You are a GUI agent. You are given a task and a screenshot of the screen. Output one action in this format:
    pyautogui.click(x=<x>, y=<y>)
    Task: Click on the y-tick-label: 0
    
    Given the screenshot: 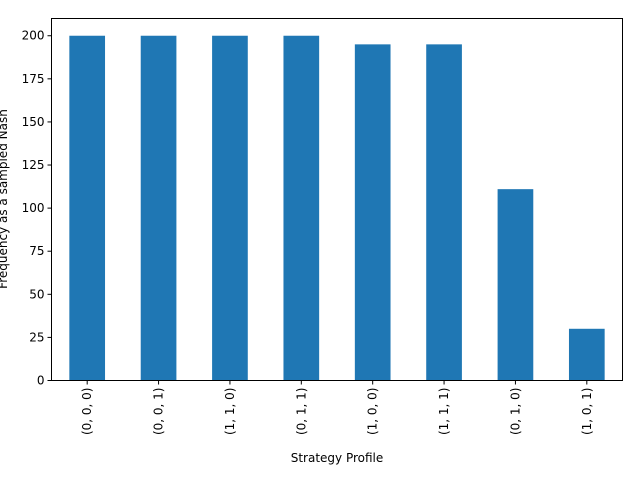 What is the action you would take?
    pyautogui.click(x=41, y=381)
    